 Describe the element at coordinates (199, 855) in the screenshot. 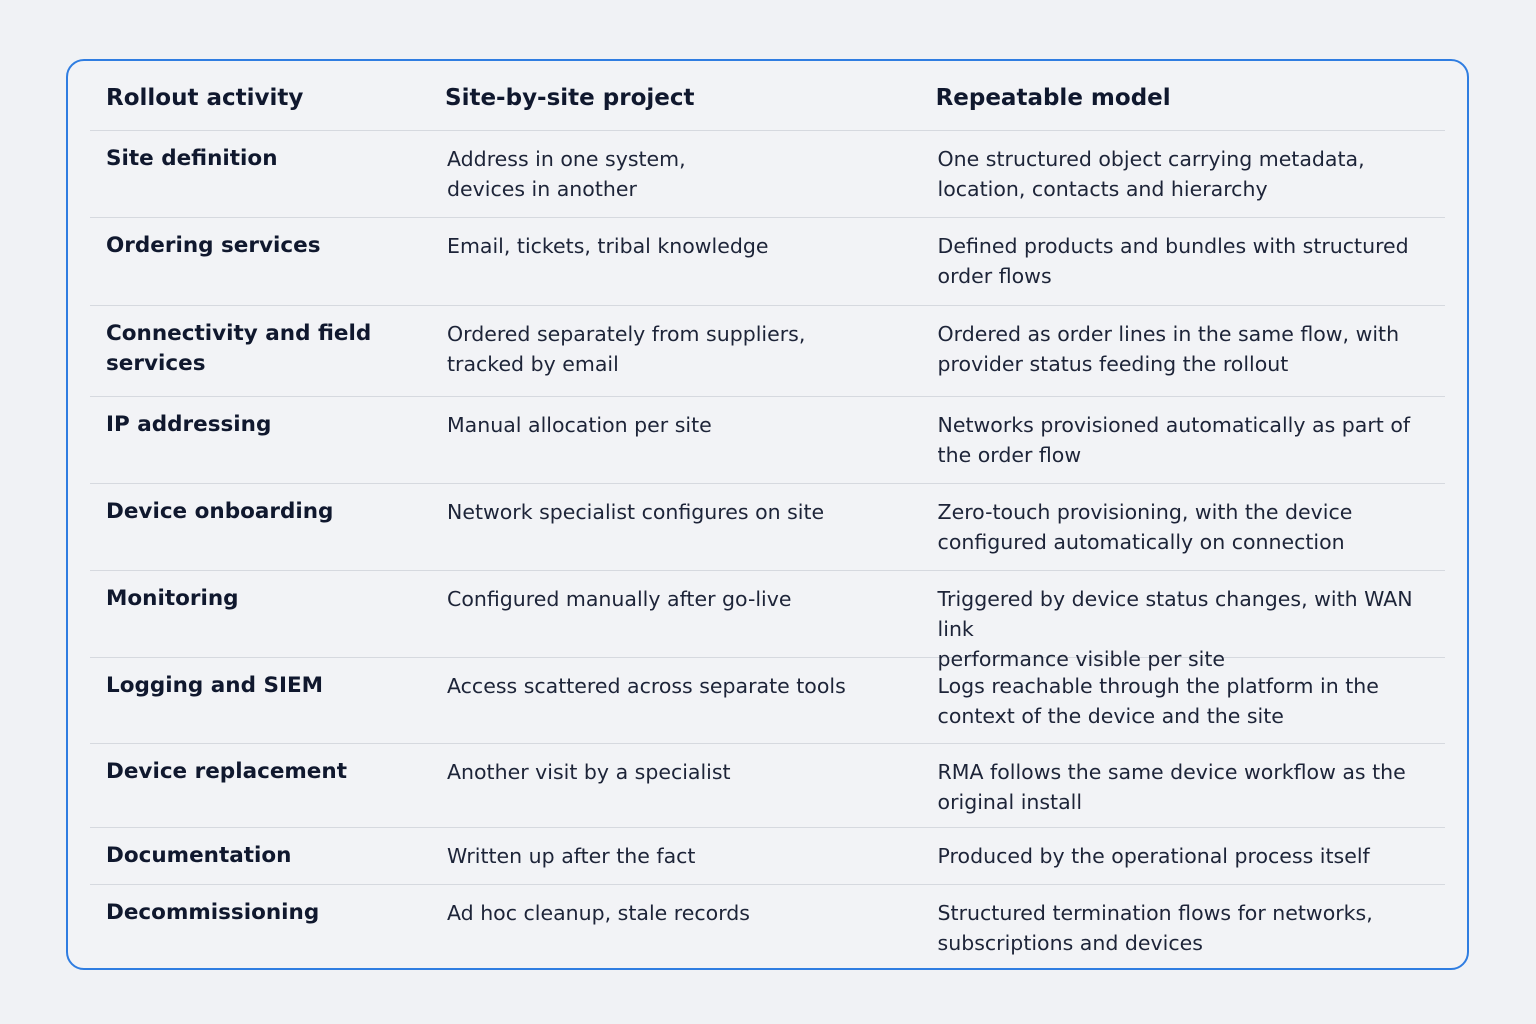

I see `cell-rollout-activity: Documentation` at that location.